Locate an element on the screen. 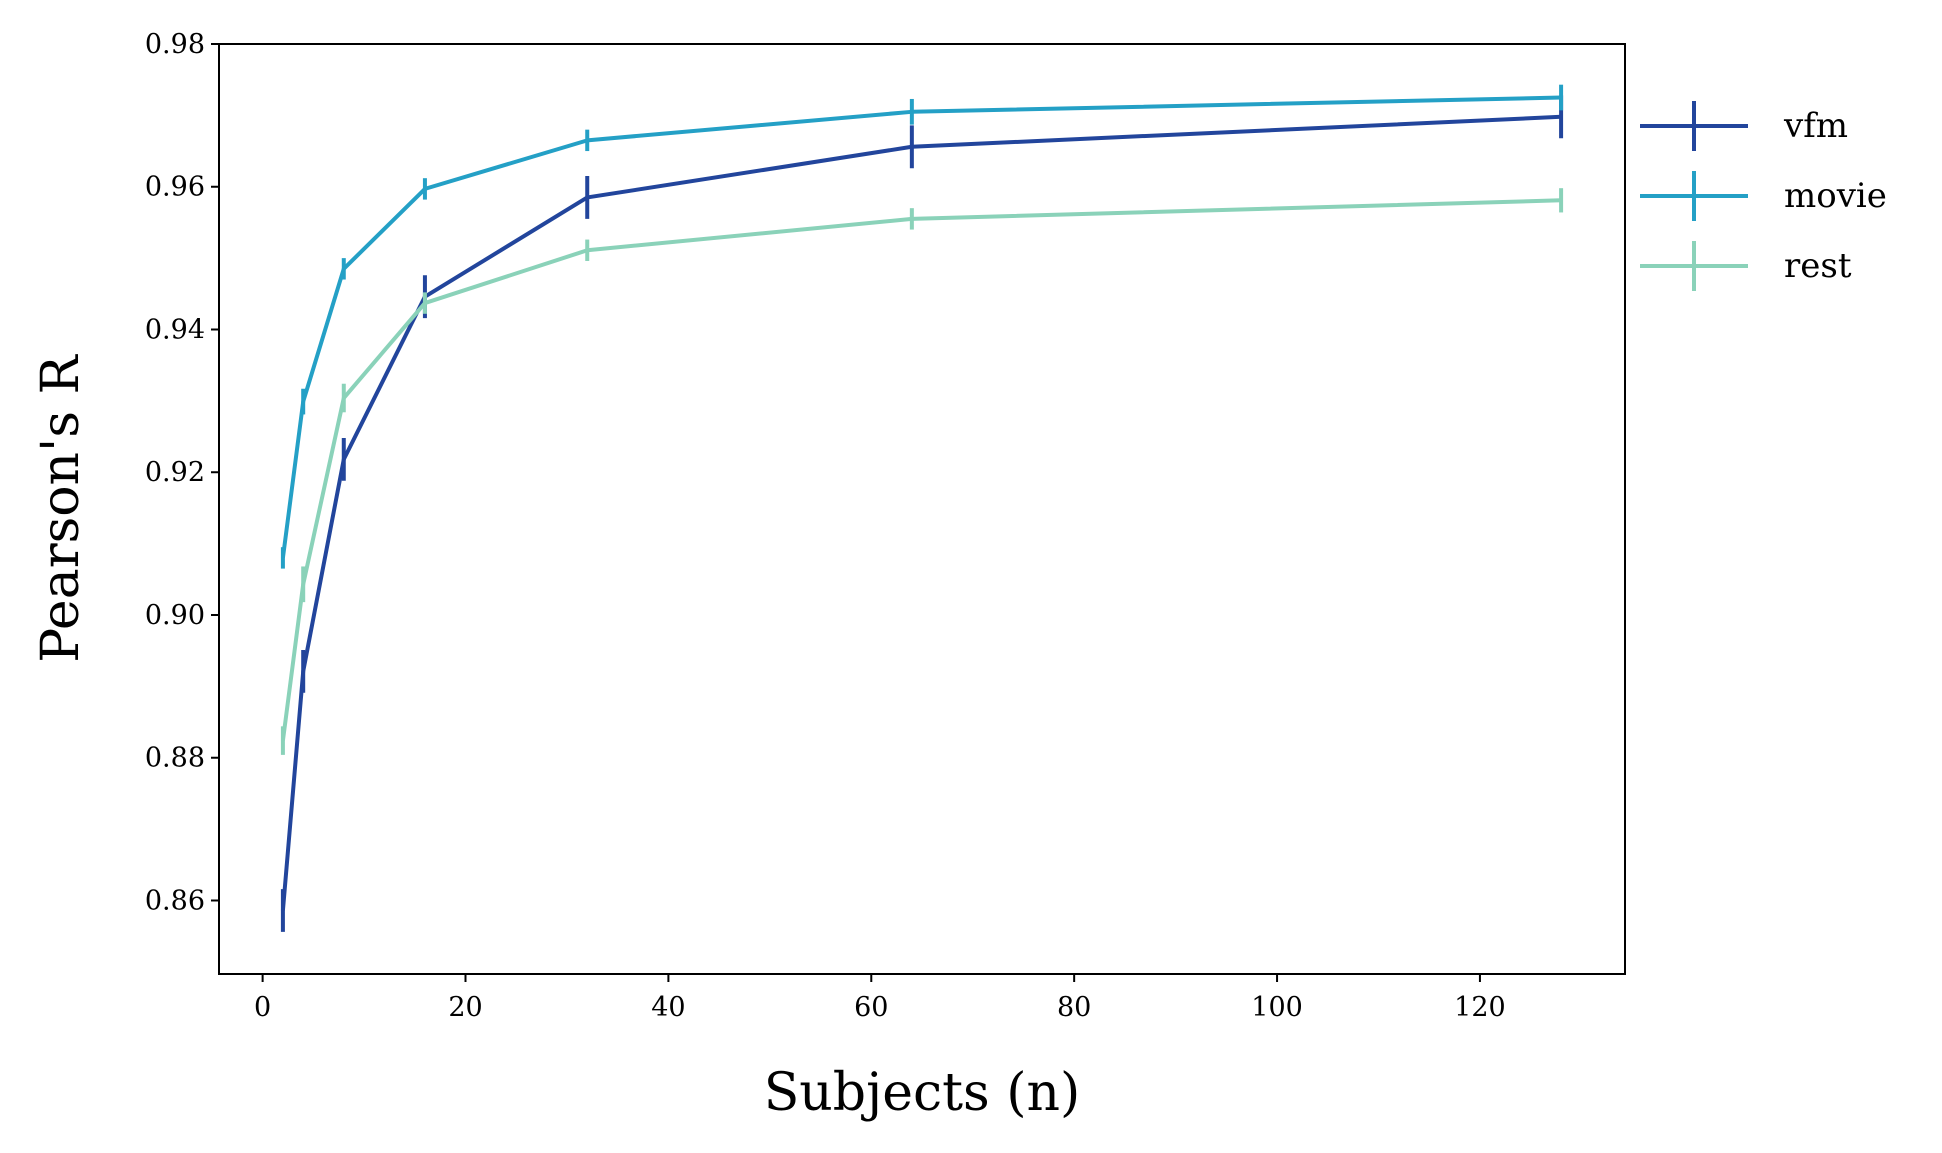 The height and width of the screenshot is (1153, 1942). x-tick-label: 100 is located at coordinates (1277, 1007).